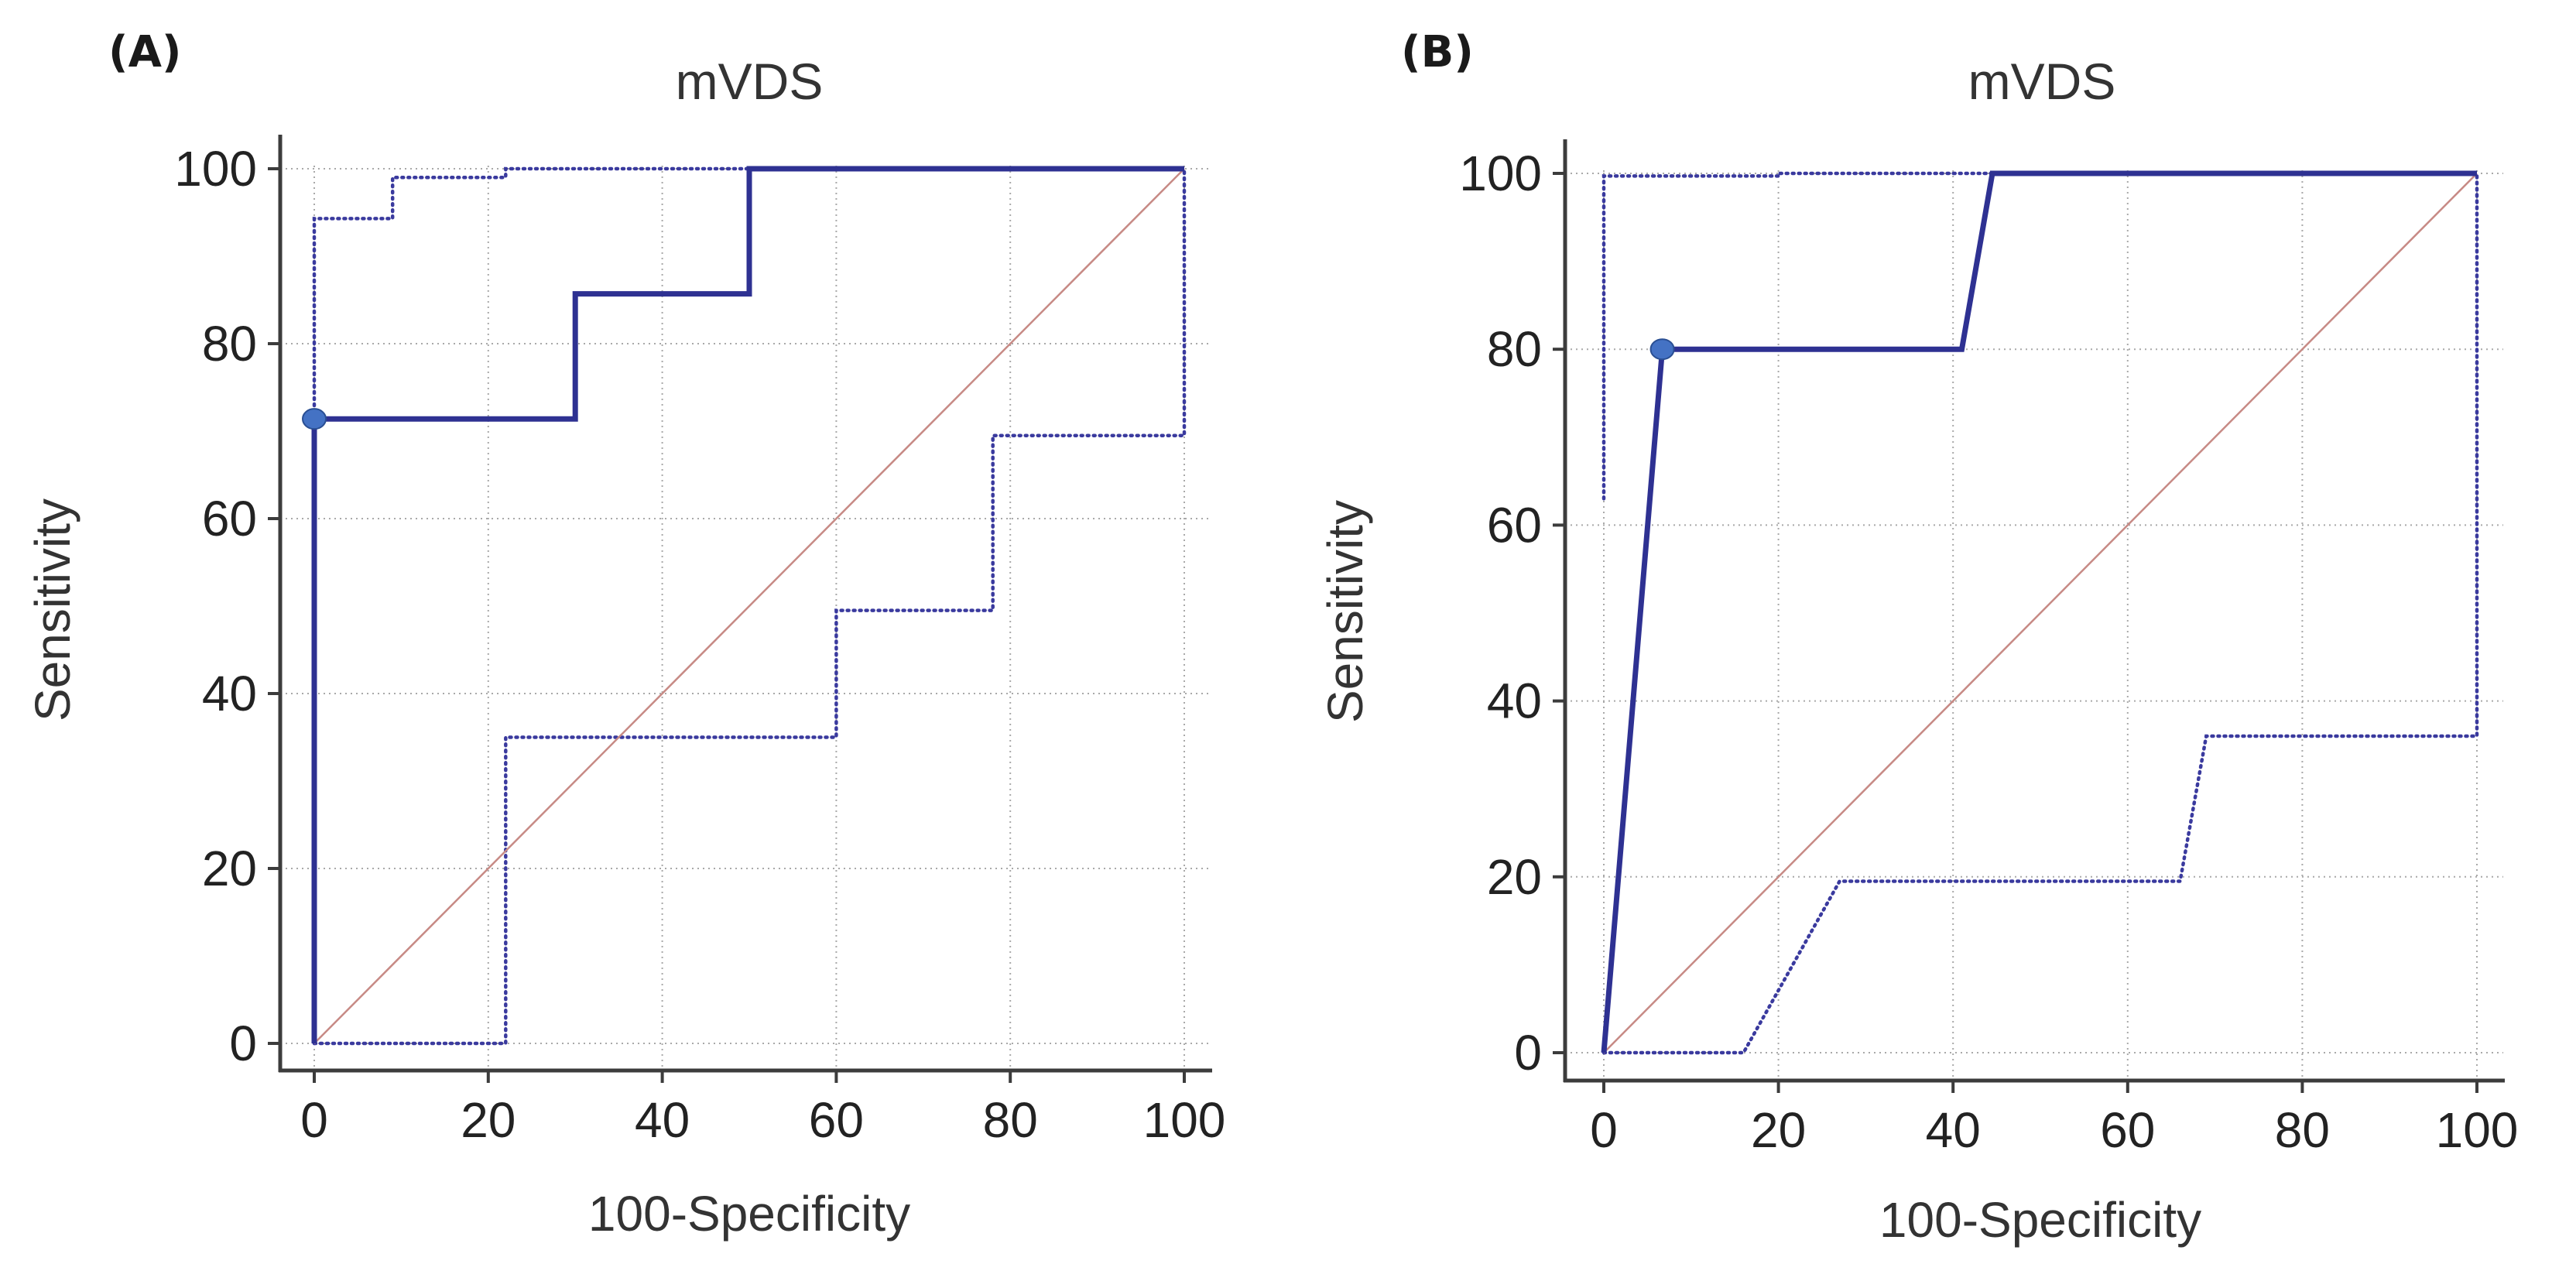 The image size is (2576, 1288). I want to click on y-axis-title-b: Sensitivity, so click(1345, 611).